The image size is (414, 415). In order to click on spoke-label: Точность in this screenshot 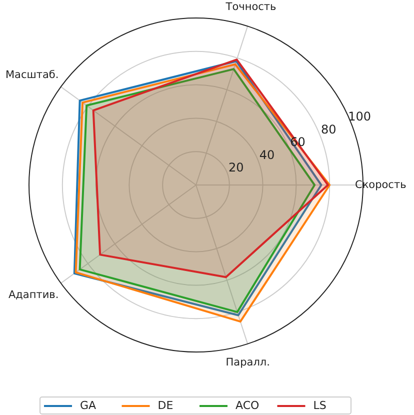, I will do `click(250, 7)`.